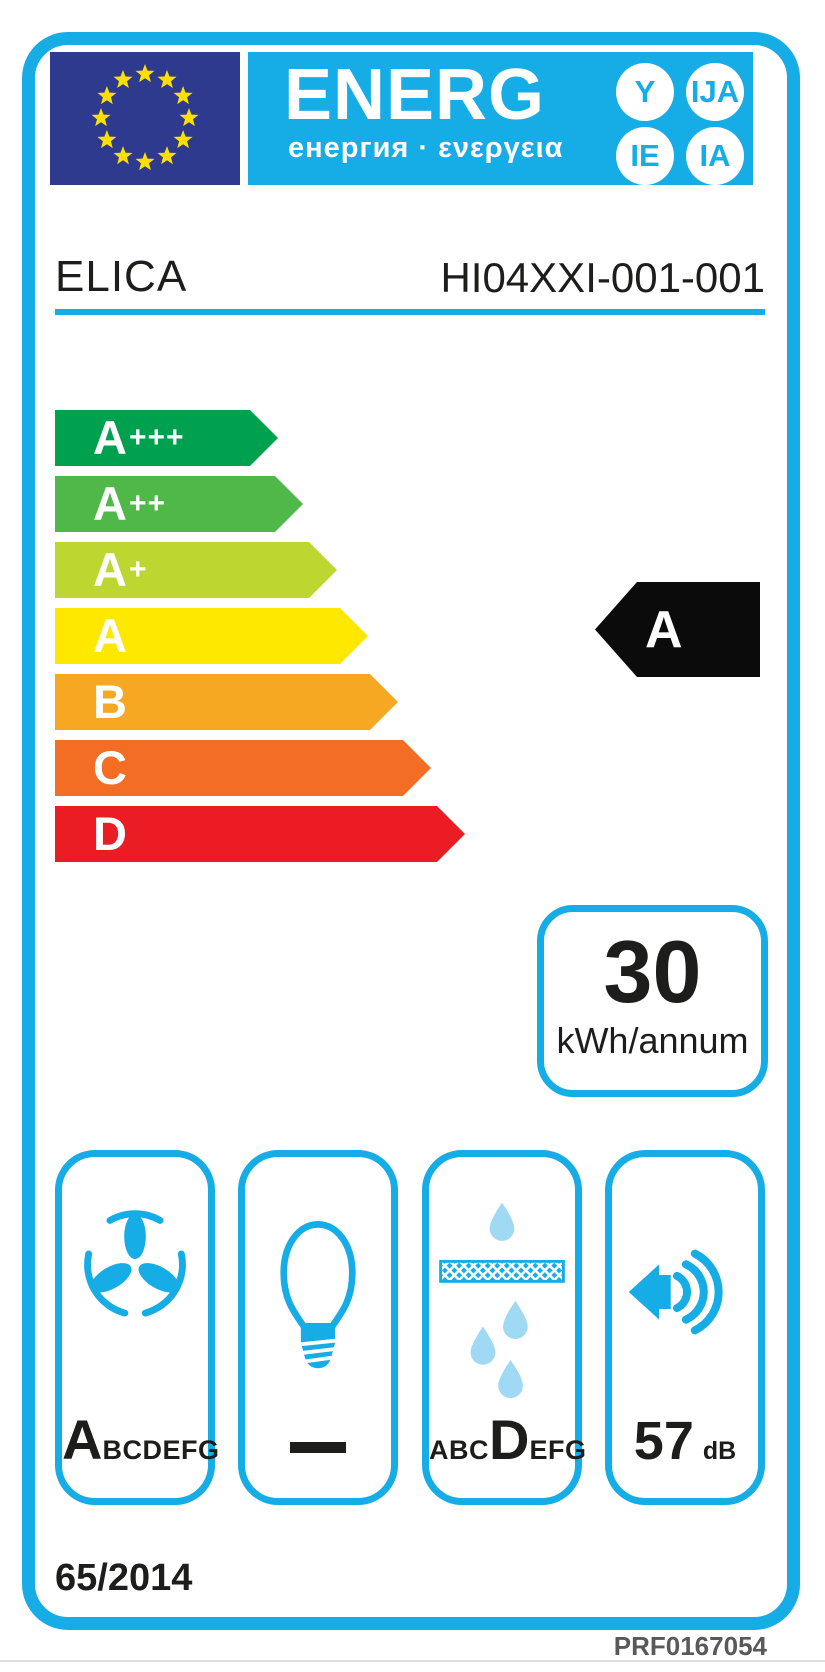 The height and width of the screenshot is (1672, 825). What do you see at coordinates (124, 1578) in the screenshot?
I see `regulation-number: 65/2014` at bounding box center [124, 1578].